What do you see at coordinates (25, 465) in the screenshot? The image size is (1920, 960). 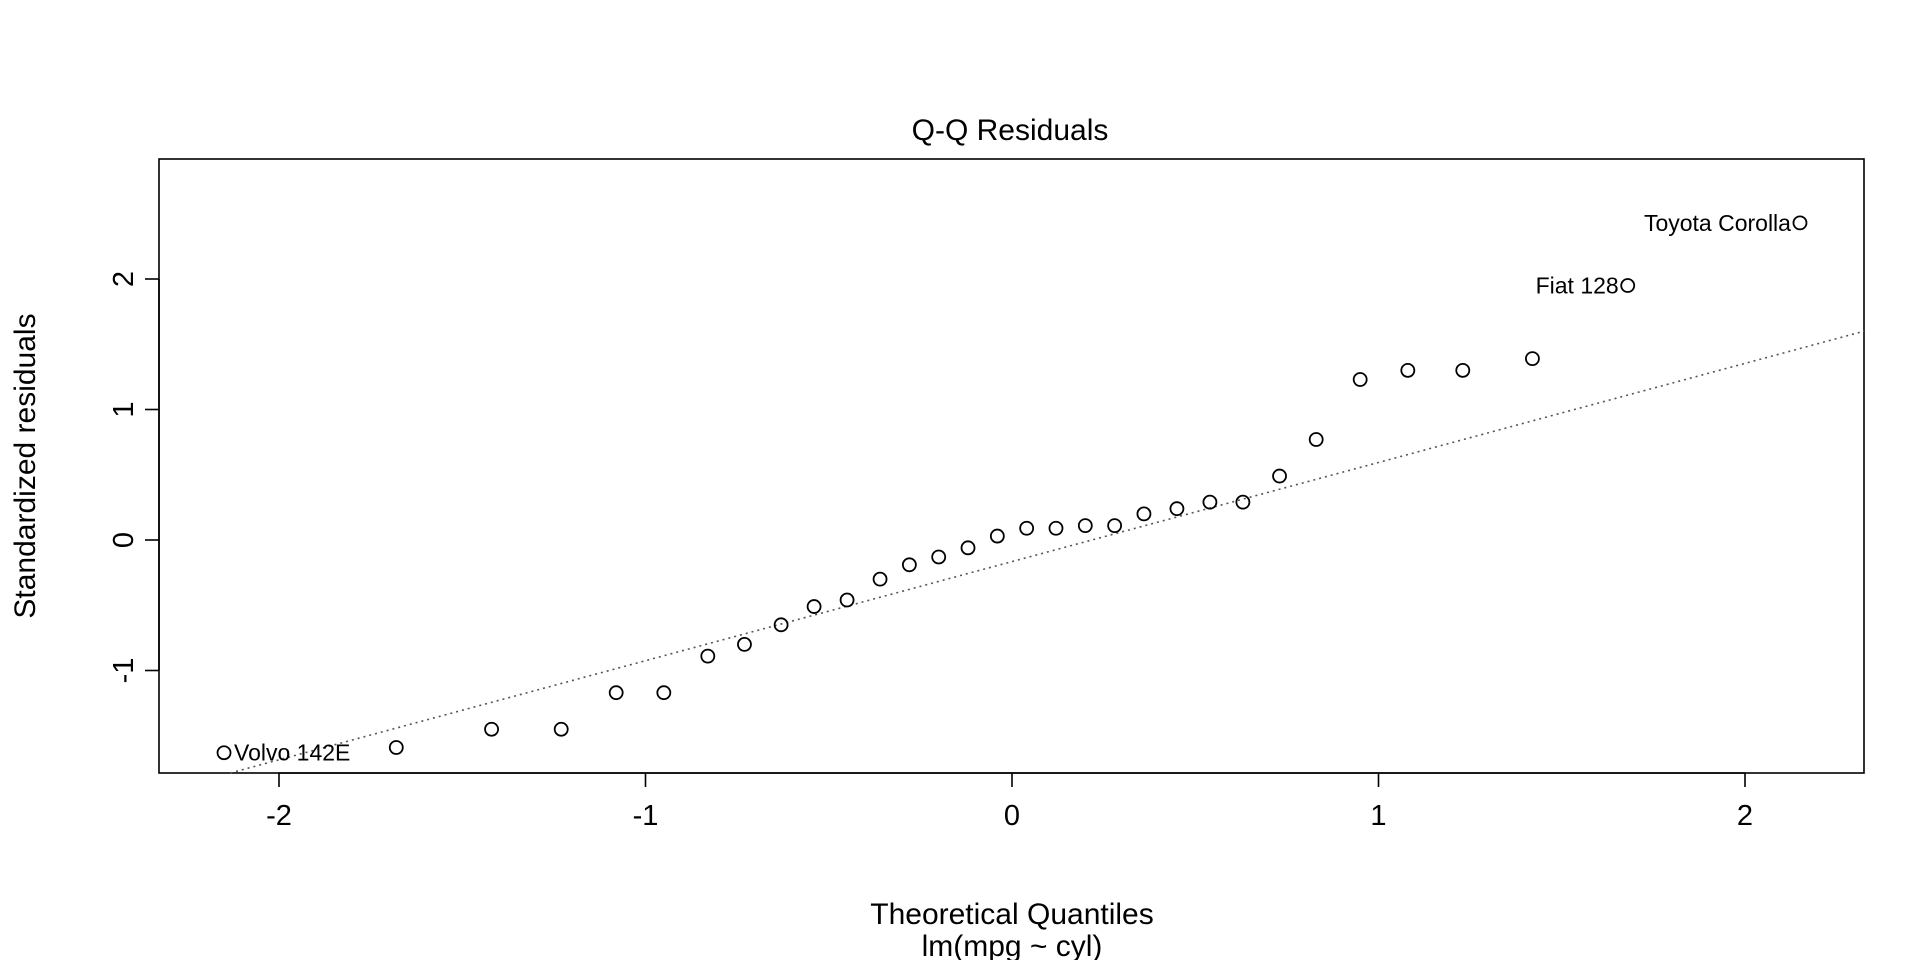 I see `y-axis-label: Standardized residuals` at bounding box center [25, 465].